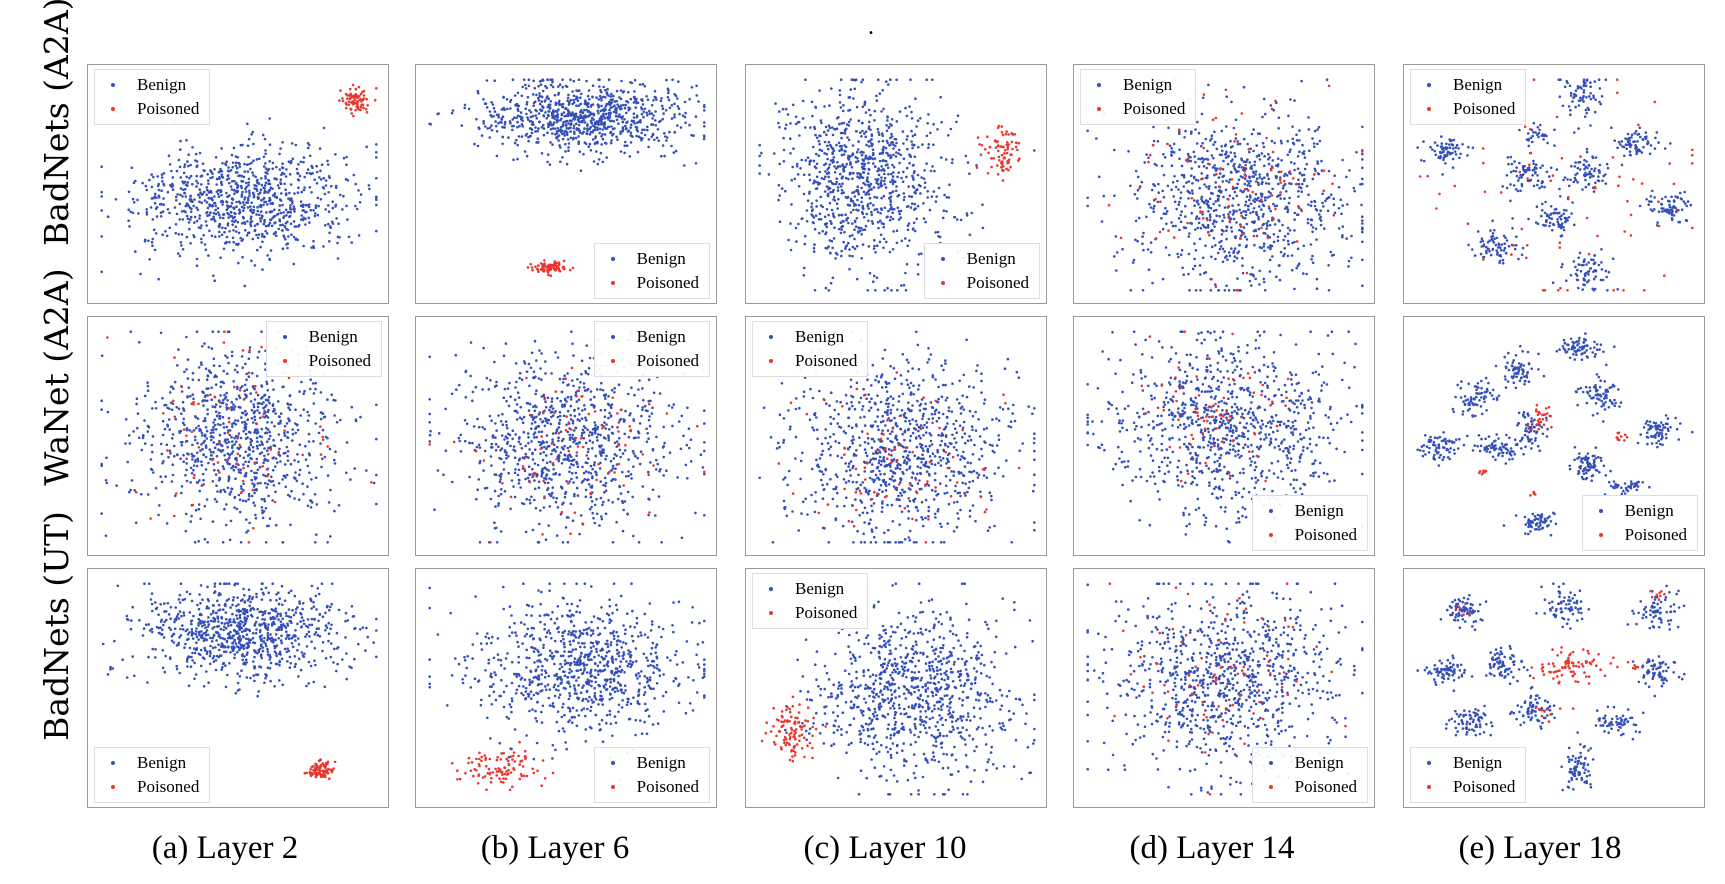 The height and width of the screenshot is (884, 1725). What do you see at coordinates (1224, 184) in the screenshot?
I see `scatter-panel-badnets-a2a-layer-14: Benign Poisoned` at bounding box center [1224, 184].